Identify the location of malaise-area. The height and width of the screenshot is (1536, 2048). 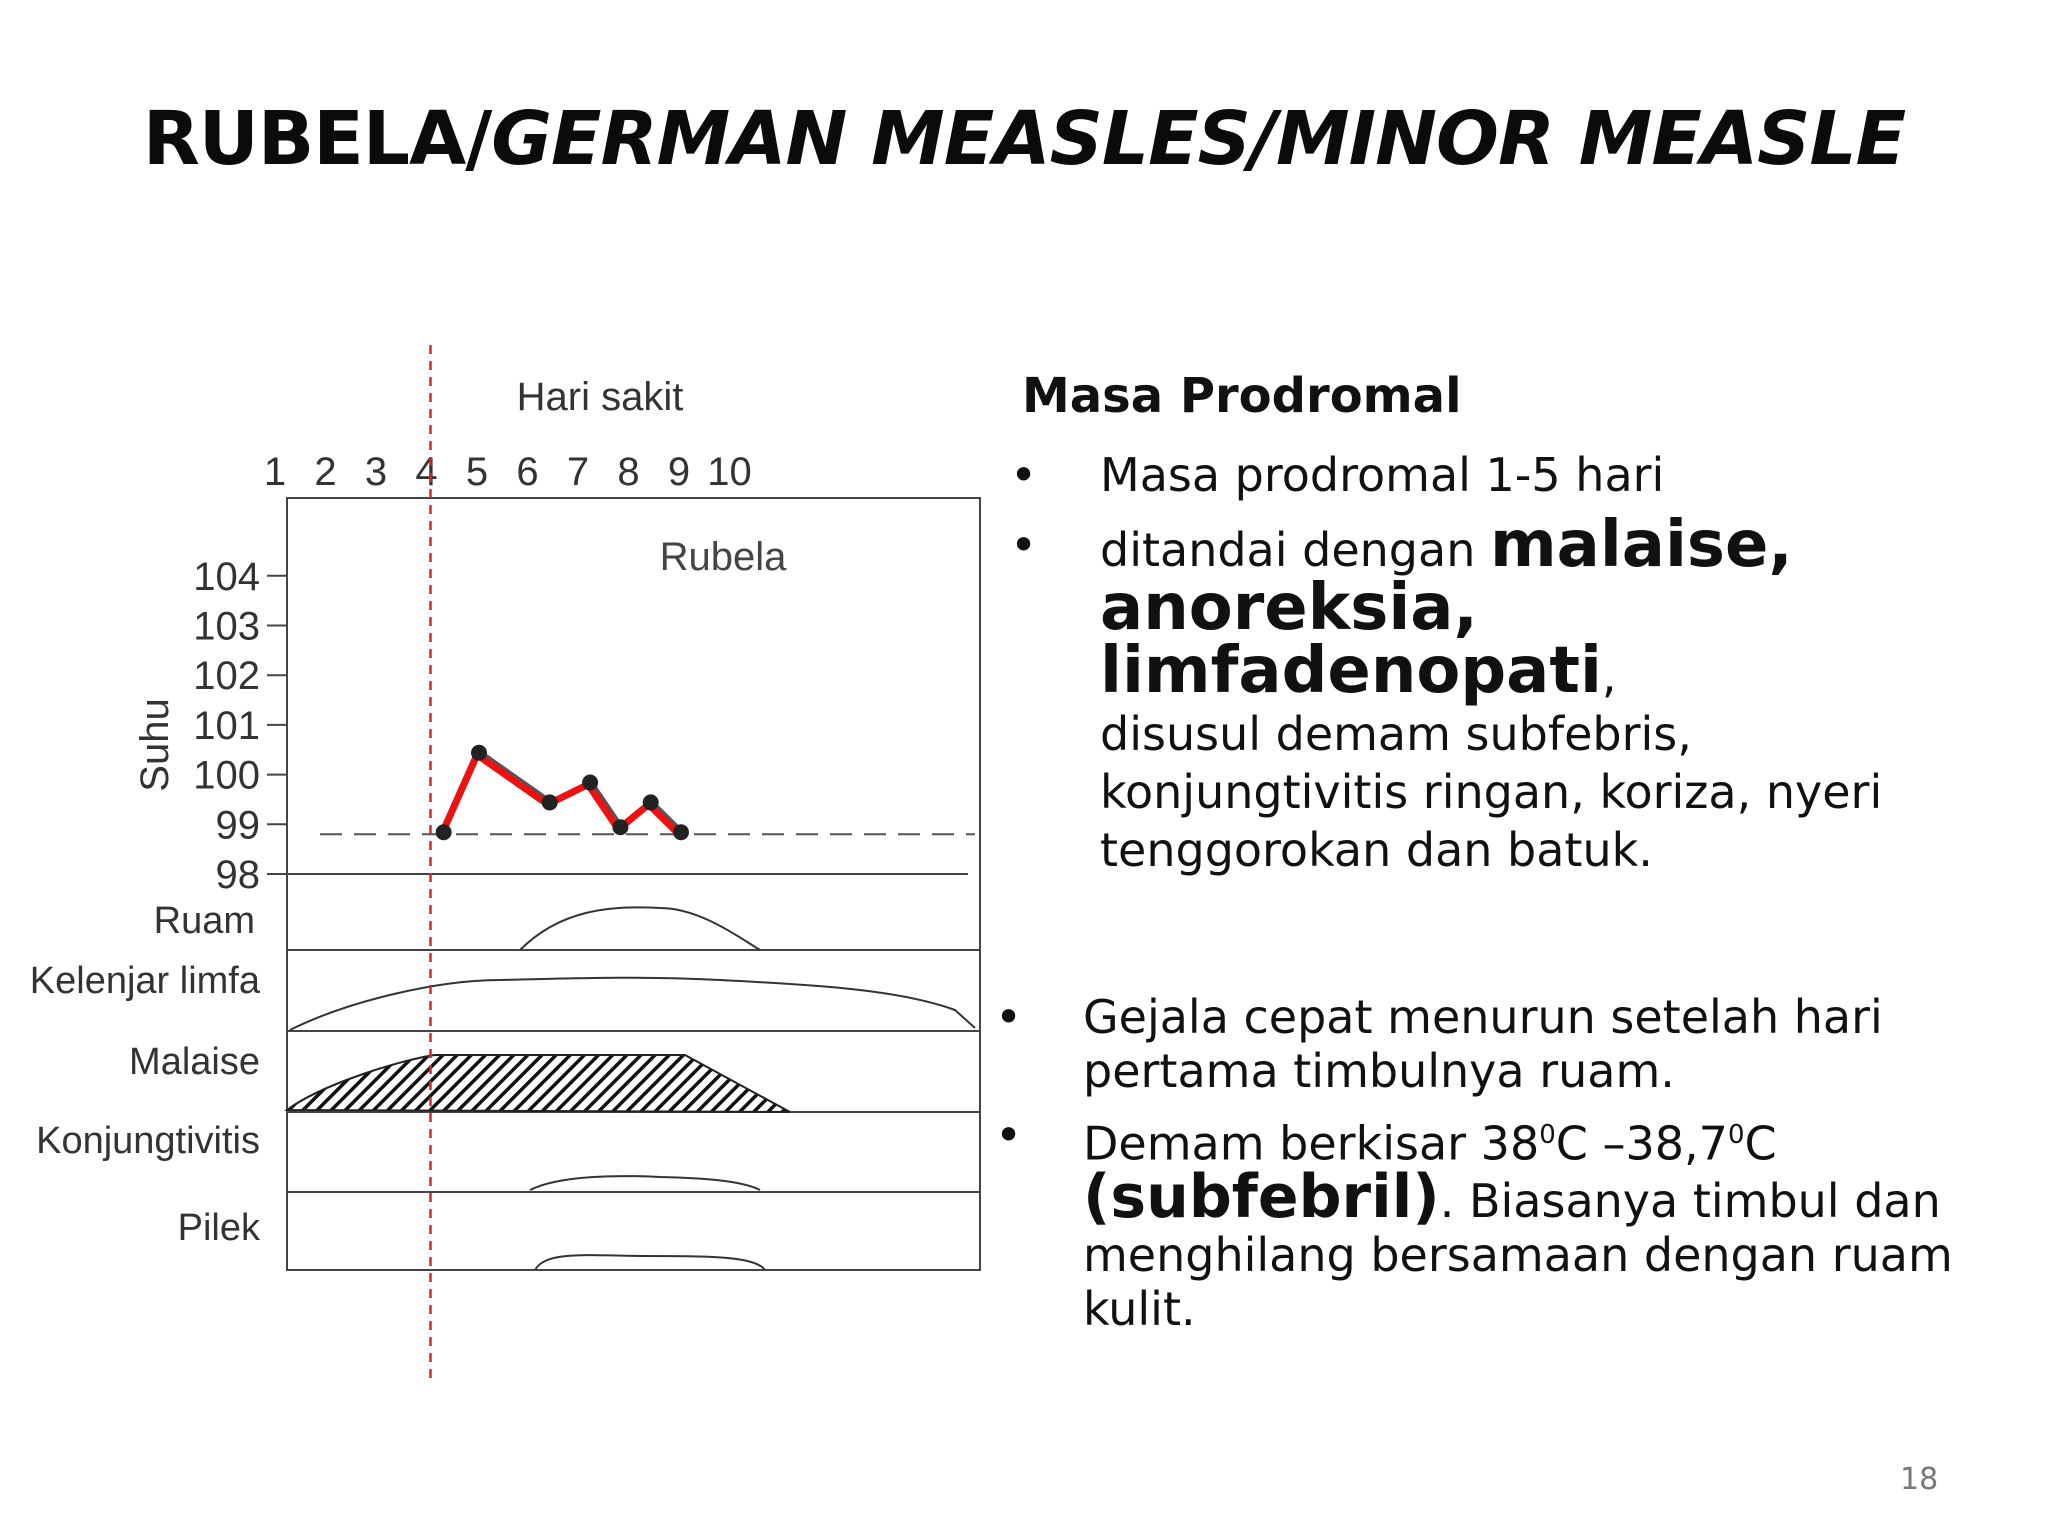
(537, 1083).